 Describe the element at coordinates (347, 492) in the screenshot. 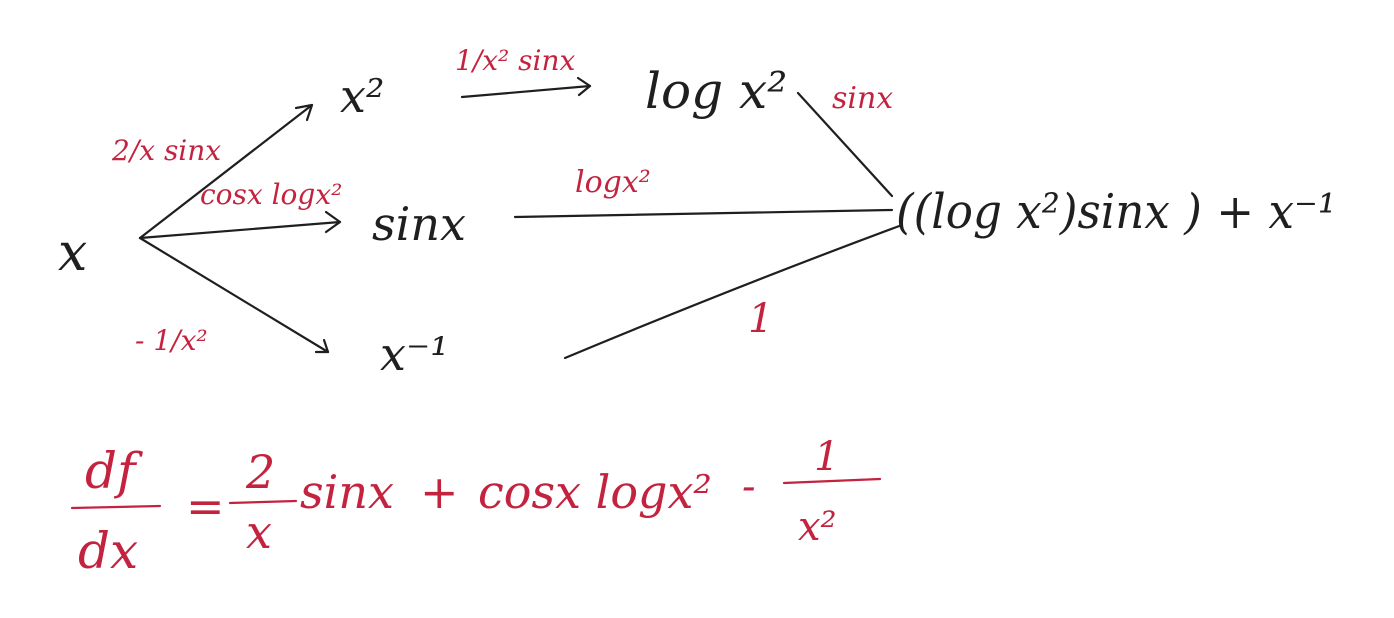

I see `term1-rest: sinx` at that location.